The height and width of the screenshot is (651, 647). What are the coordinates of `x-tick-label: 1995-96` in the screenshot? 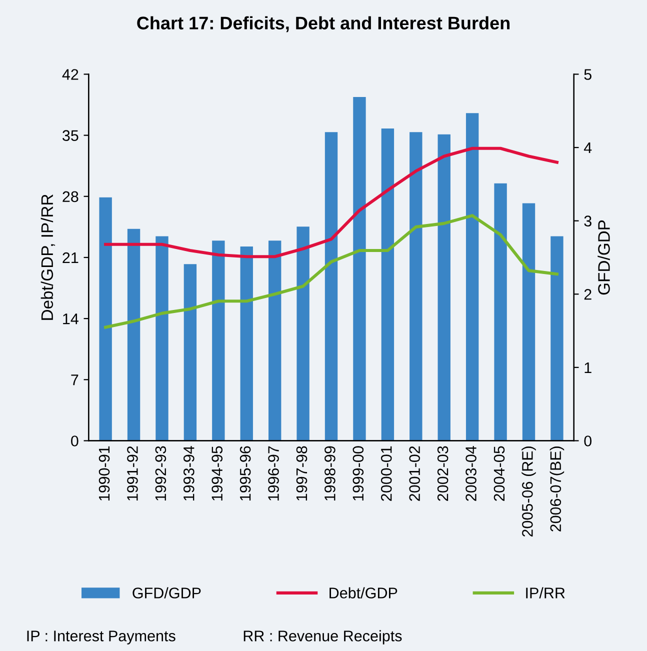 It's located at (245, 473).